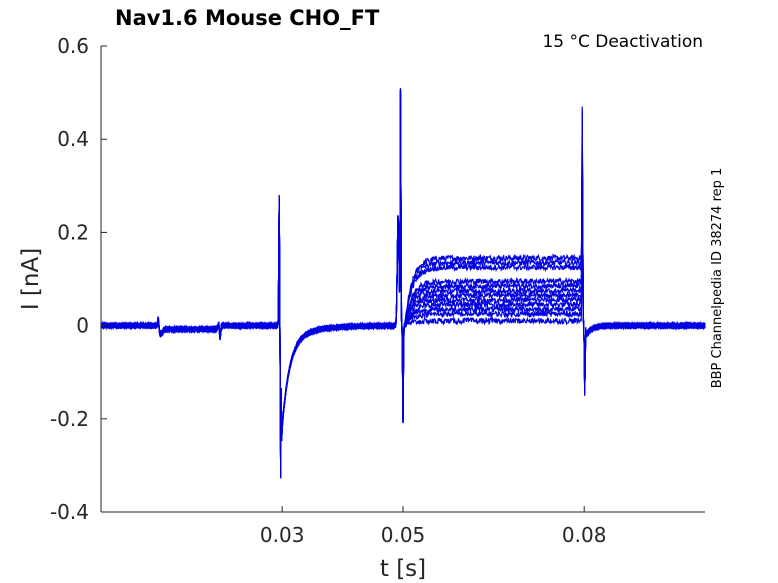  Describe the element at coordinates (282, 535) in the screenshot. I see `x-tick-label: 0.03` at that location.